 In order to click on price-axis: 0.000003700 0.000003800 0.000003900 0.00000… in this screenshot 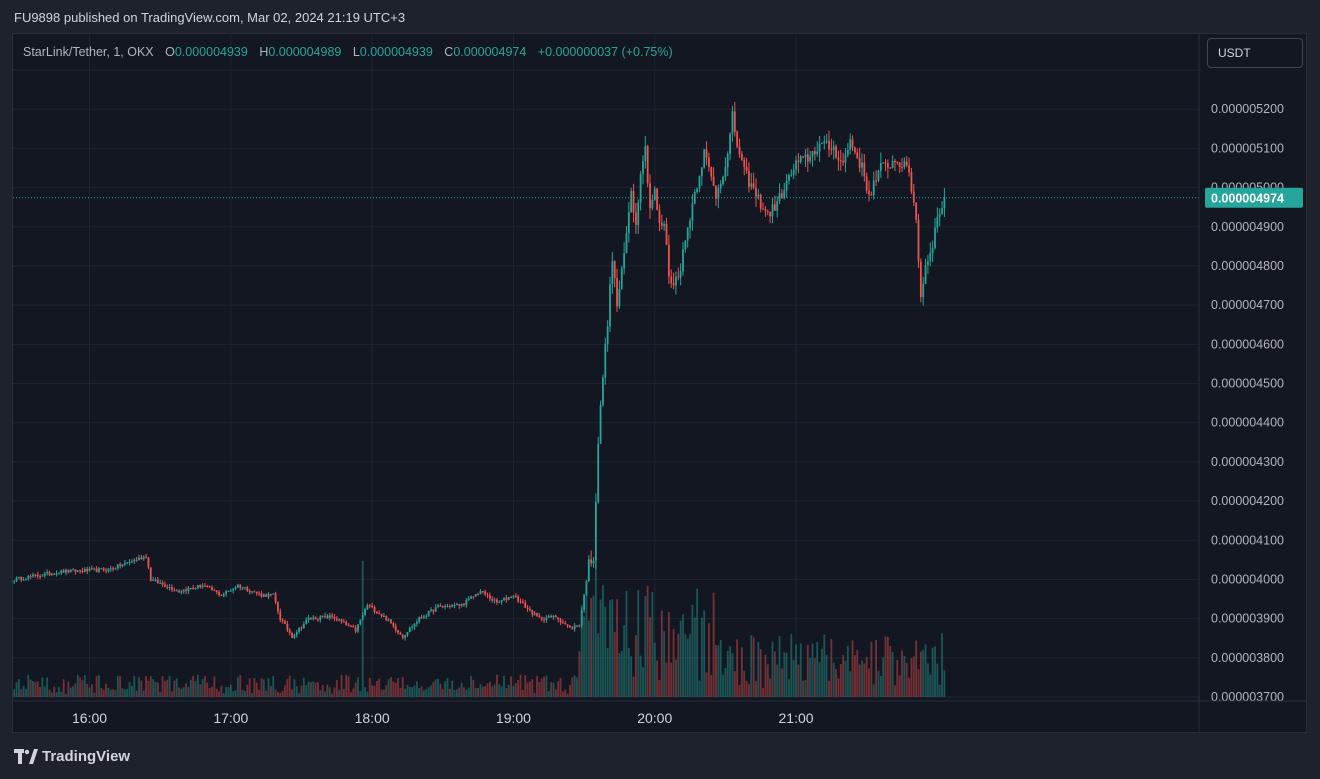, I will do `click(1250, 383)`.